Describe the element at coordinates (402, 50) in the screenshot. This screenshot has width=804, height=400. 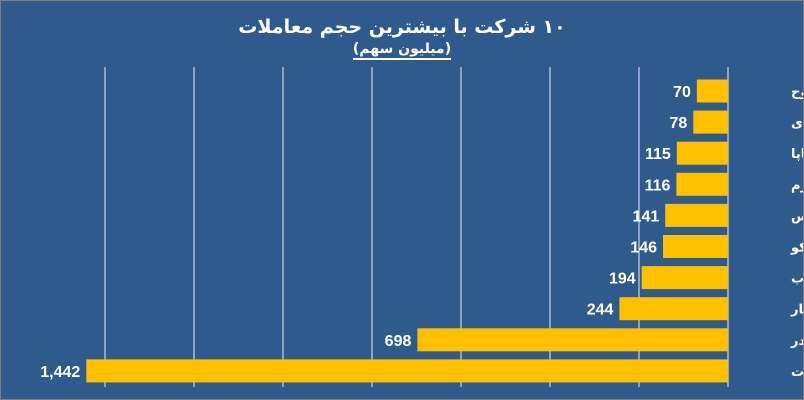
I see `chart-subtitle: (میلیون سهم)` at that location.